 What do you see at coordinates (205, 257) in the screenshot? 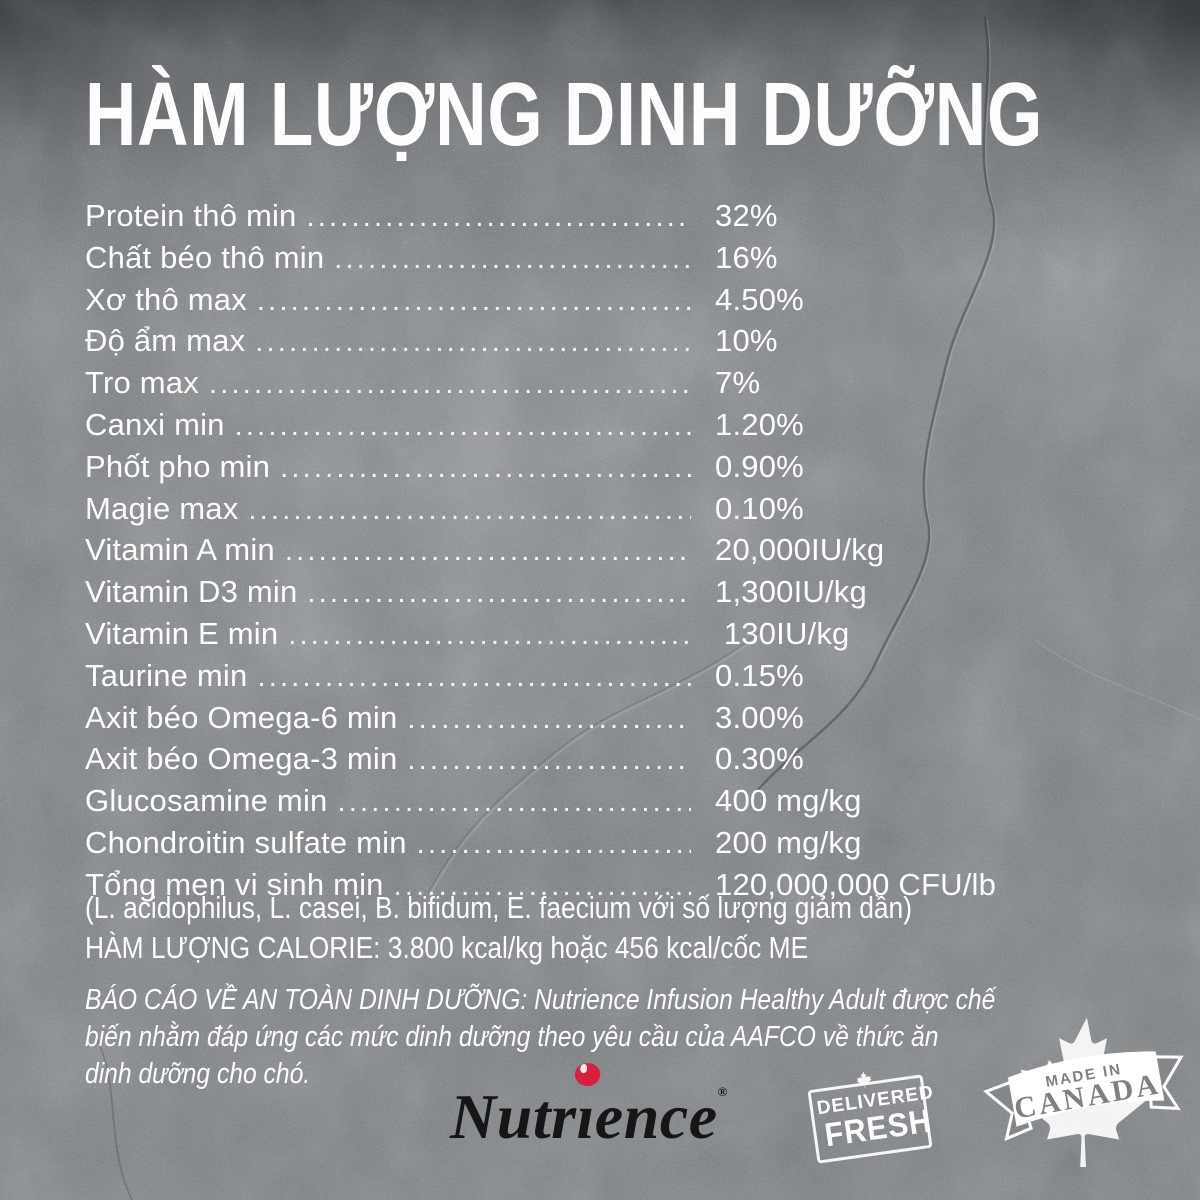
I see `nutrient-name: Chất béo thô min` at bounding box center [205, 257].